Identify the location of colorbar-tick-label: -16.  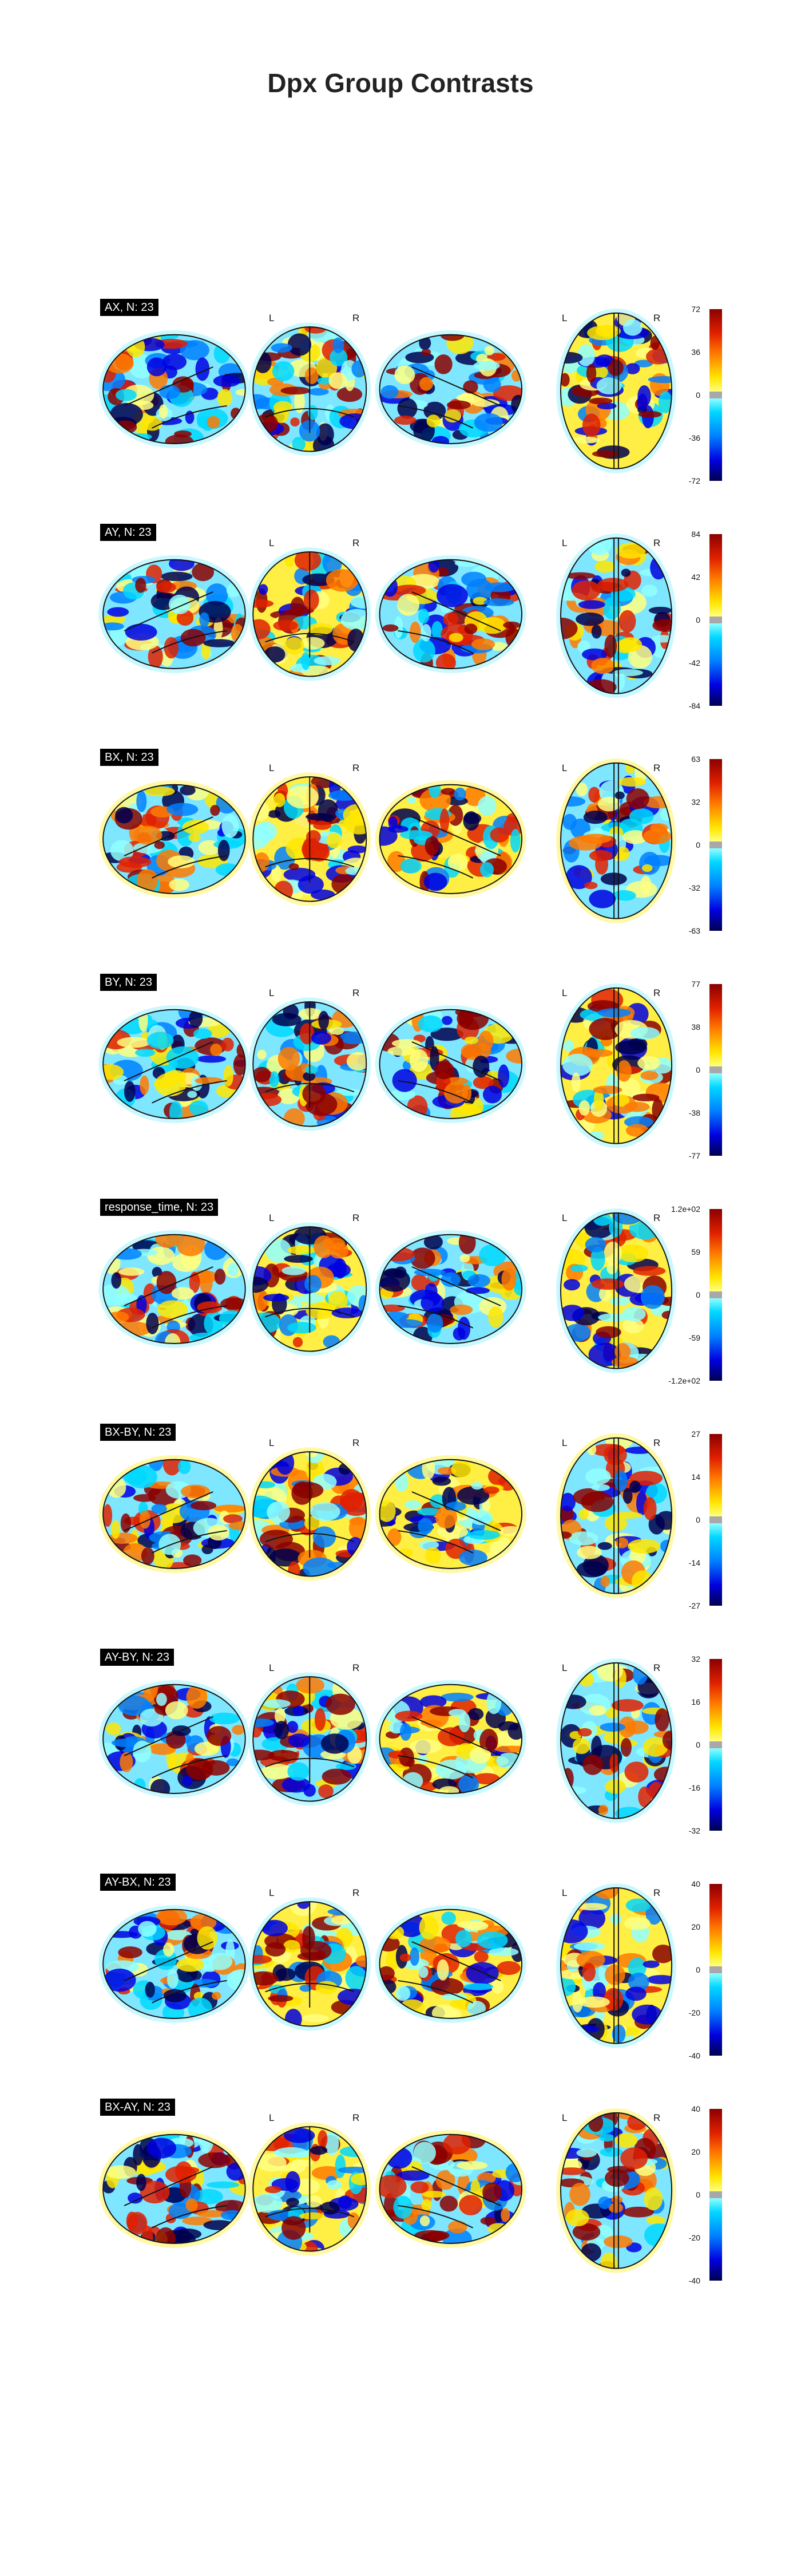
(694, 1787).